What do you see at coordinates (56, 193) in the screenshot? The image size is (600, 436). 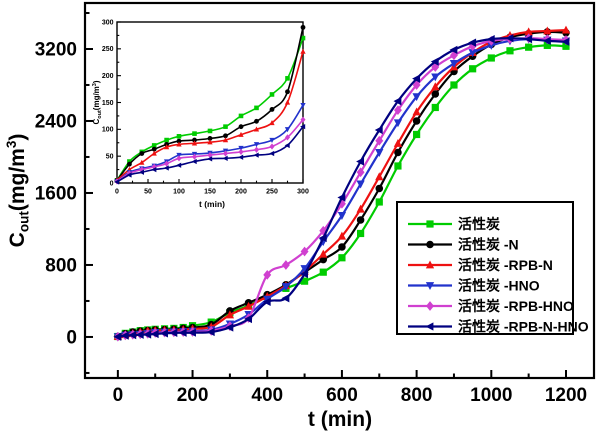 I see `main-y-tick-label: 1600` at bounding box center [56, 193].